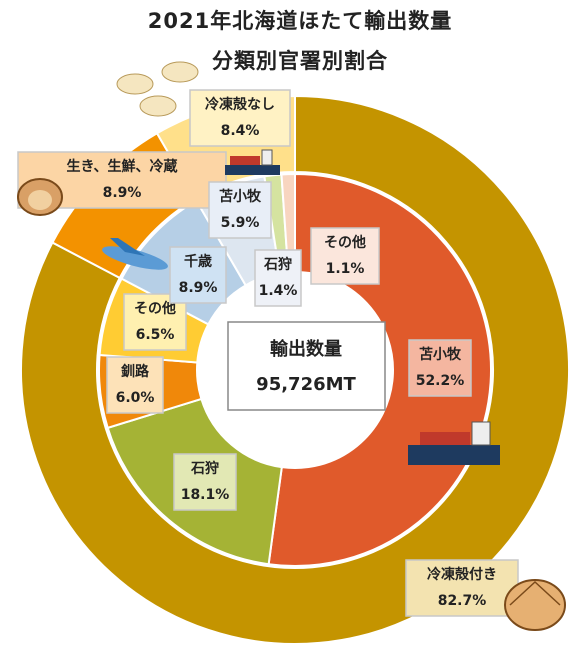 Image resolution: width=581 pixels, height=645 pixels. Describe the element at coordinates (240, 104) in the screenshot. I see `category-label: 冷凍殻なし` at that location.